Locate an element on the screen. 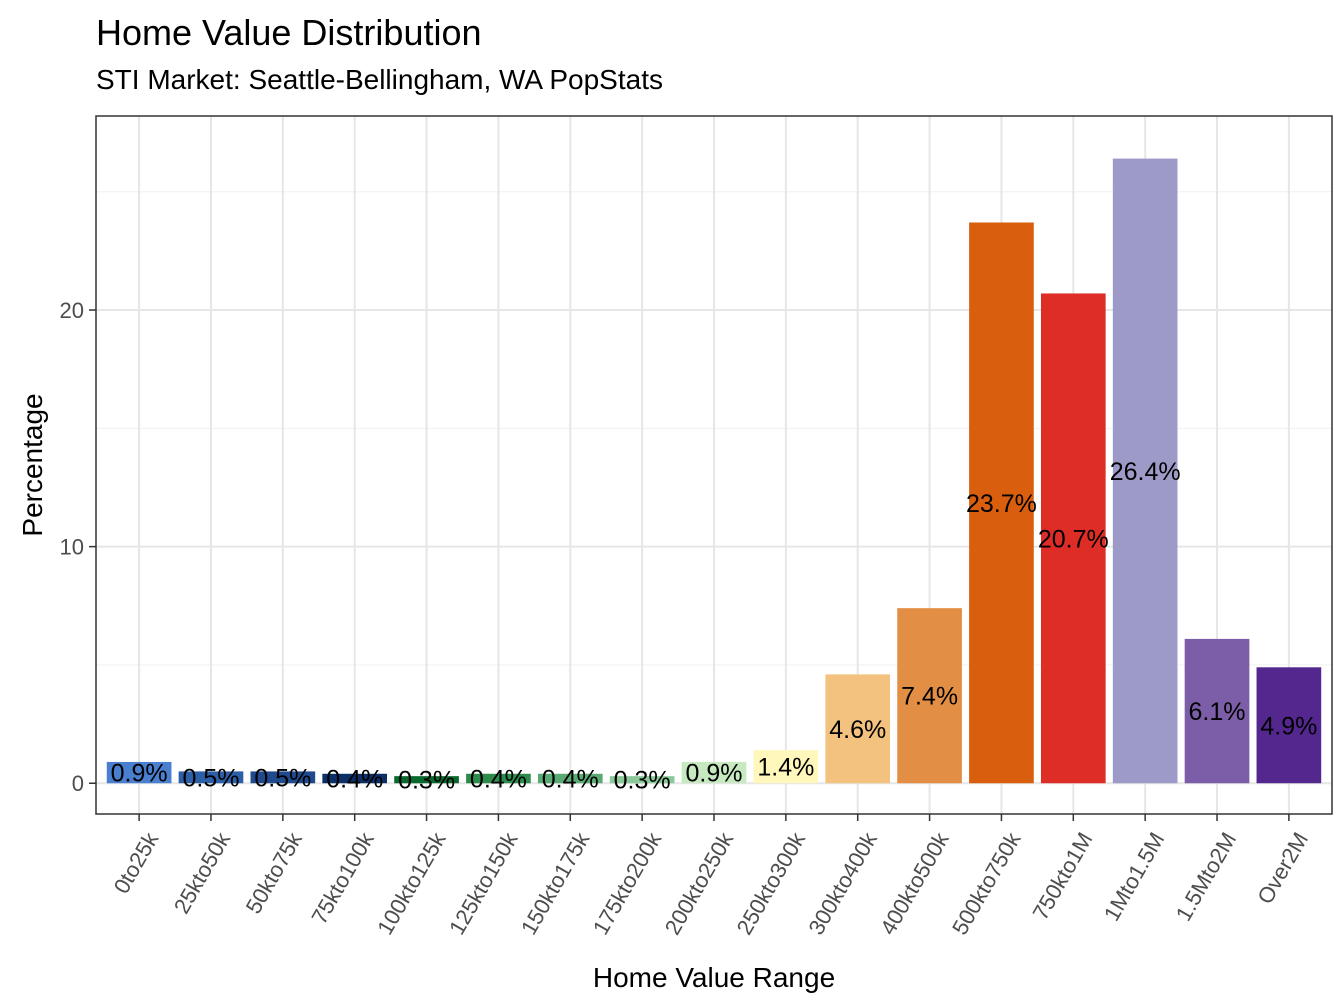  data-label: 6.1% is located at coordinates (1217, 712).